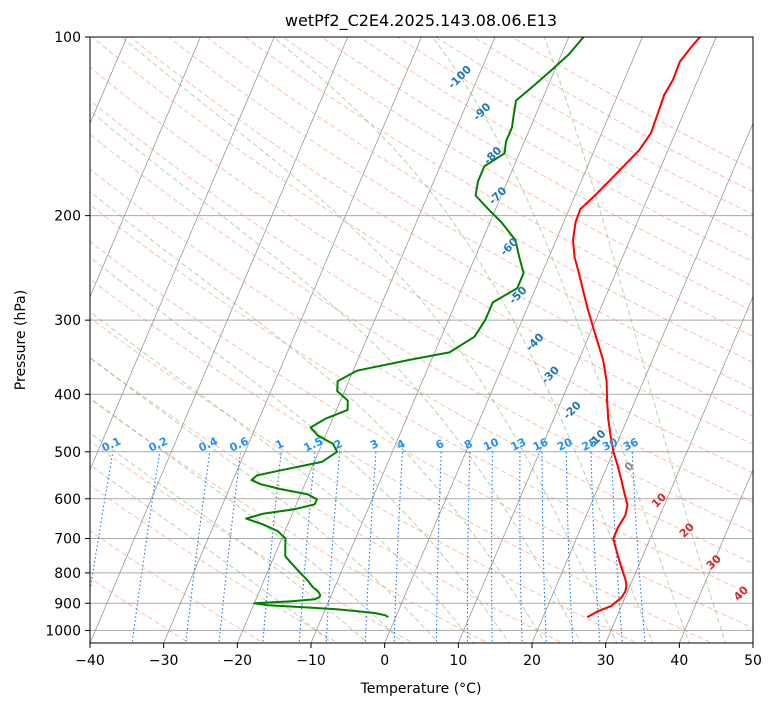  Describe the element at coordinates (481, 111) in the screenshot. I see `dry-adiabat-label: -90` at that location.